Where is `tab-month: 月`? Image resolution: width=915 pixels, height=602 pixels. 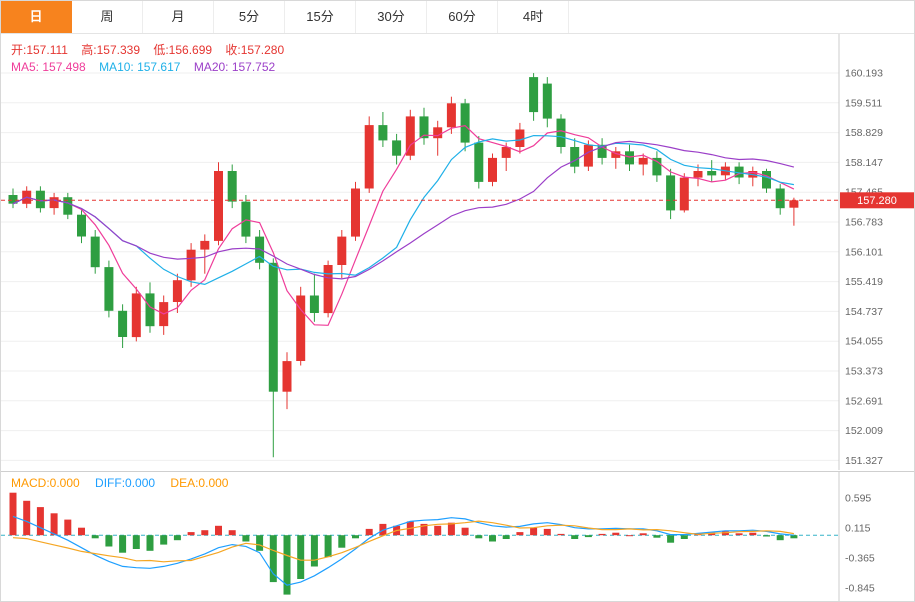
tab-month: 月 is located at coordinates (178, 17).